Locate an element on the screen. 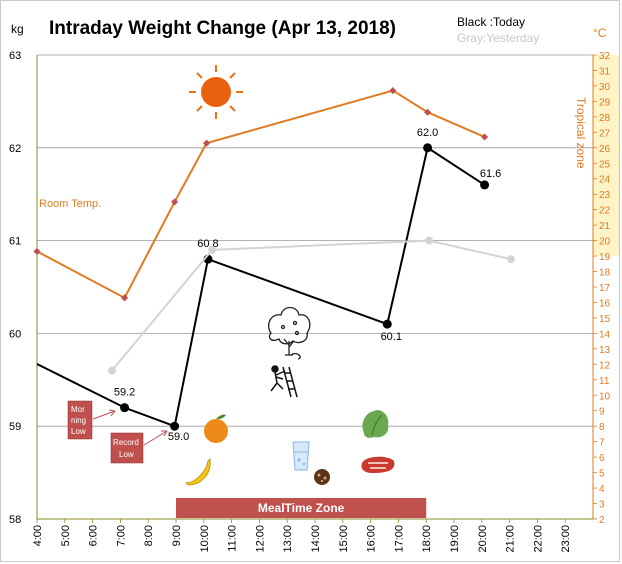 This screenshot has width=622, height=564. y2-tick-label: 26 is located at coordinates (605, 149).